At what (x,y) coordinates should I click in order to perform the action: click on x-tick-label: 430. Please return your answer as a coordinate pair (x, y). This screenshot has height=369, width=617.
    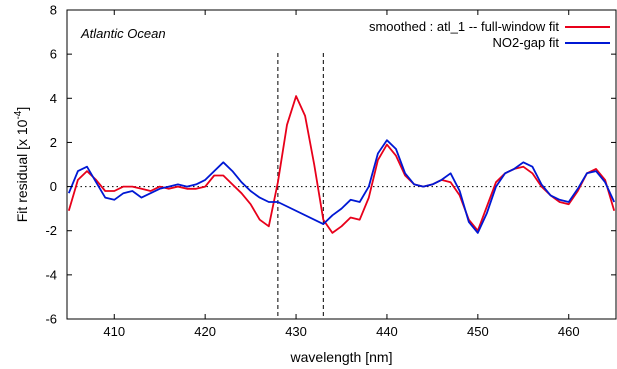
    Looking at the image, I should click on (296, 331).